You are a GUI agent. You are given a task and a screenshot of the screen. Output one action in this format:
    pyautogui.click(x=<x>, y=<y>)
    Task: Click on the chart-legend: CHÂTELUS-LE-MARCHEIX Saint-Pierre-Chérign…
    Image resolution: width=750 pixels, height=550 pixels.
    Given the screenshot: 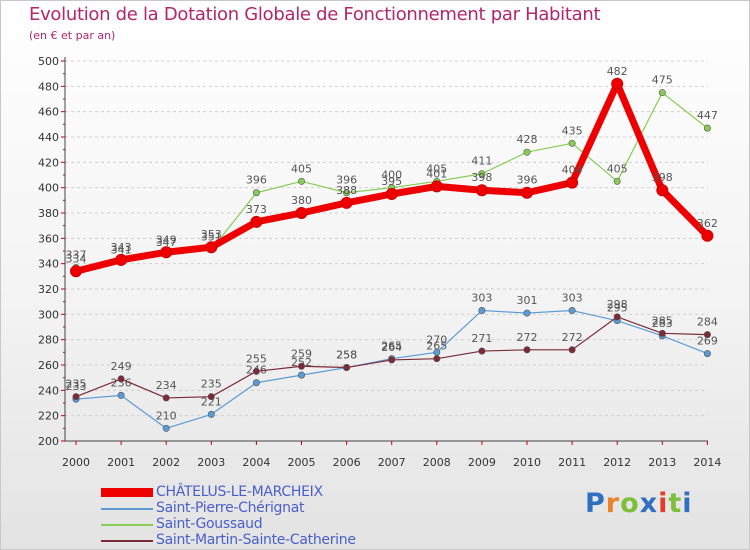 What is the action you would take?
    pyautogui.click(x=261, y=516)
    